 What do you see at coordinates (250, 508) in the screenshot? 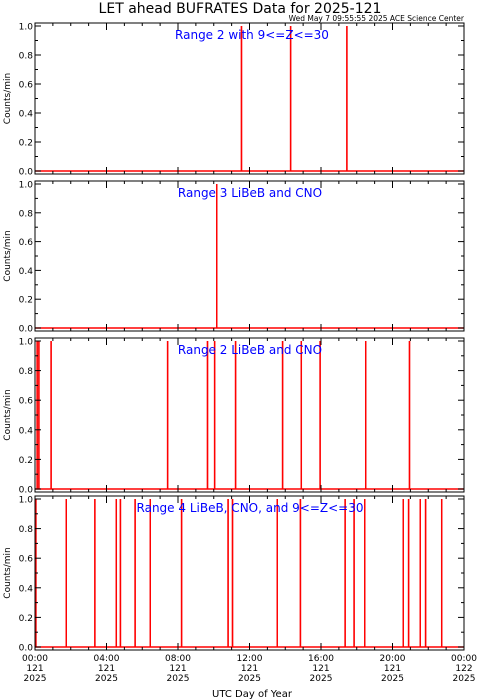
I see `panel-label: Range 4 LiBeB, CNO, and 9<=Z<=30` at bounding box center [250, 508].